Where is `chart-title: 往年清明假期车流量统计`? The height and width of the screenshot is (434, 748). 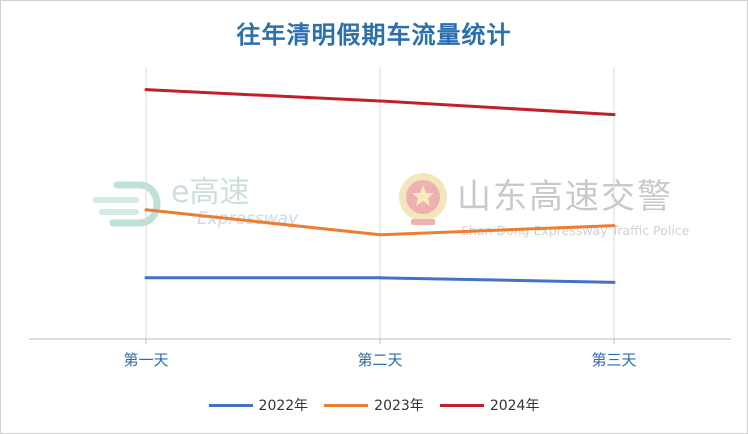 chart-title: 往年清明假期车流量统计 is located at coordinates (374, 34).